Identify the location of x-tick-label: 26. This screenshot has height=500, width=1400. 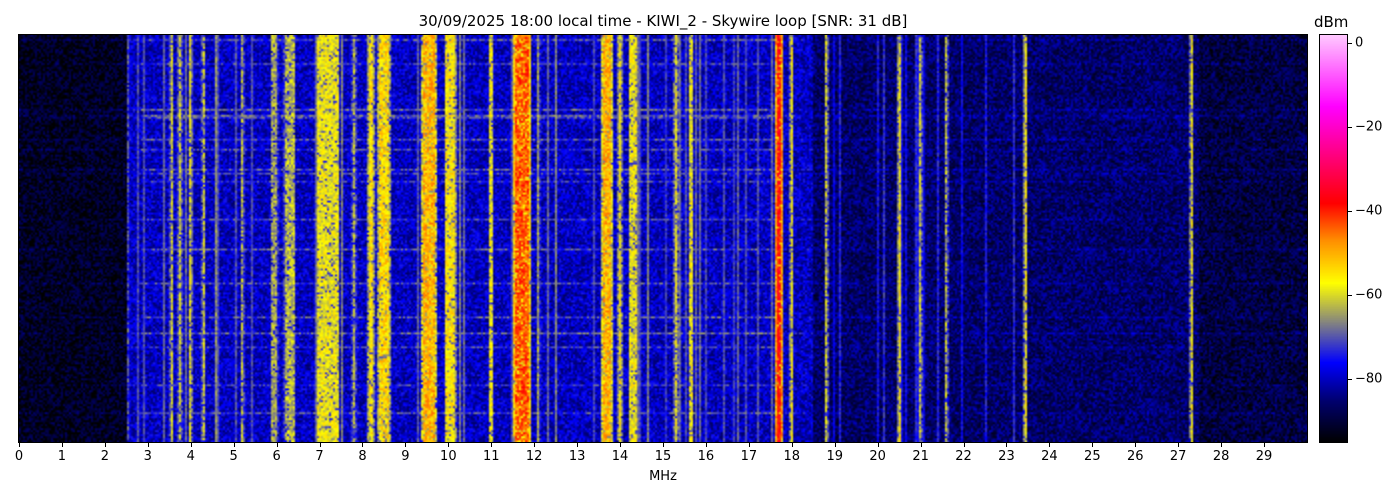
(1135, 456).